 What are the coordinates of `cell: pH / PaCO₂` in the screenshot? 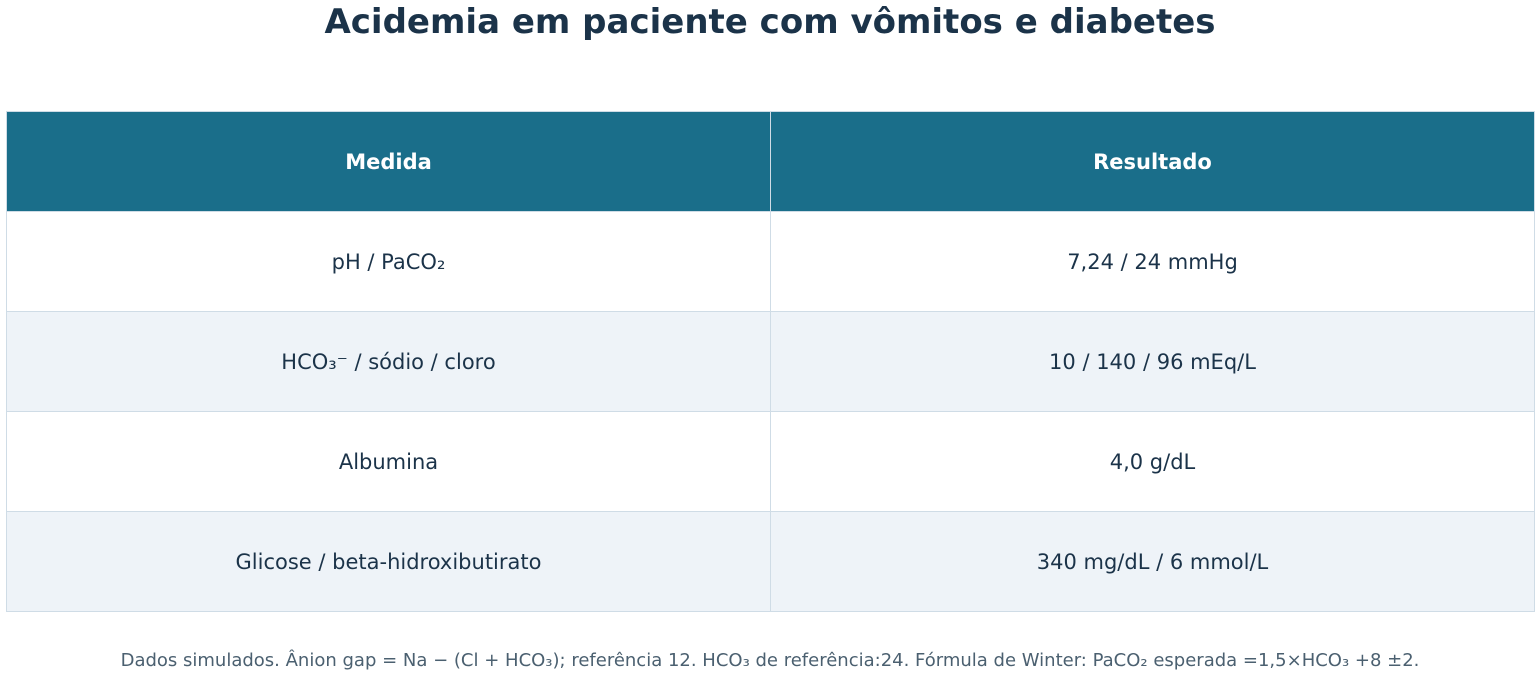 It's located at (388, 261).